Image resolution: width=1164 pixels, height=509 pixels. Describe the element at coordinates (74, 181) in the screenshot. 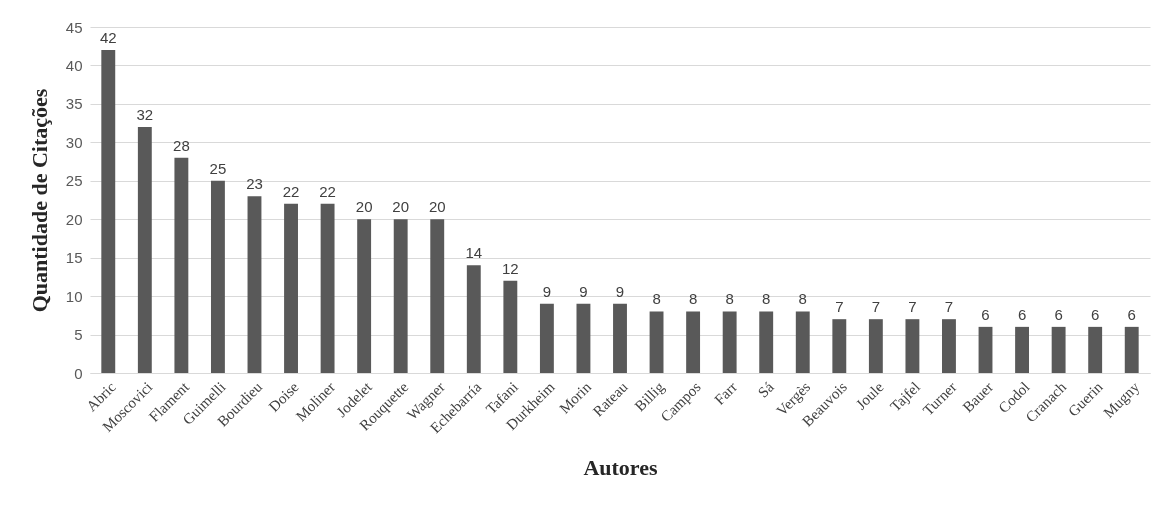

I see `y-tick-label: 25` at that location.